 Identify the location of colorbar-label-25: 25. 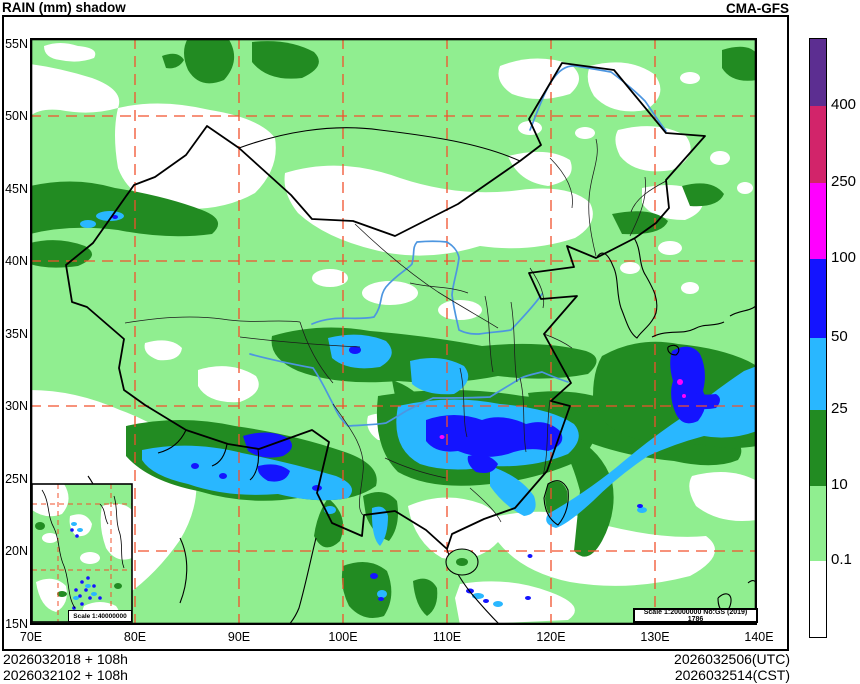
(839, 408).